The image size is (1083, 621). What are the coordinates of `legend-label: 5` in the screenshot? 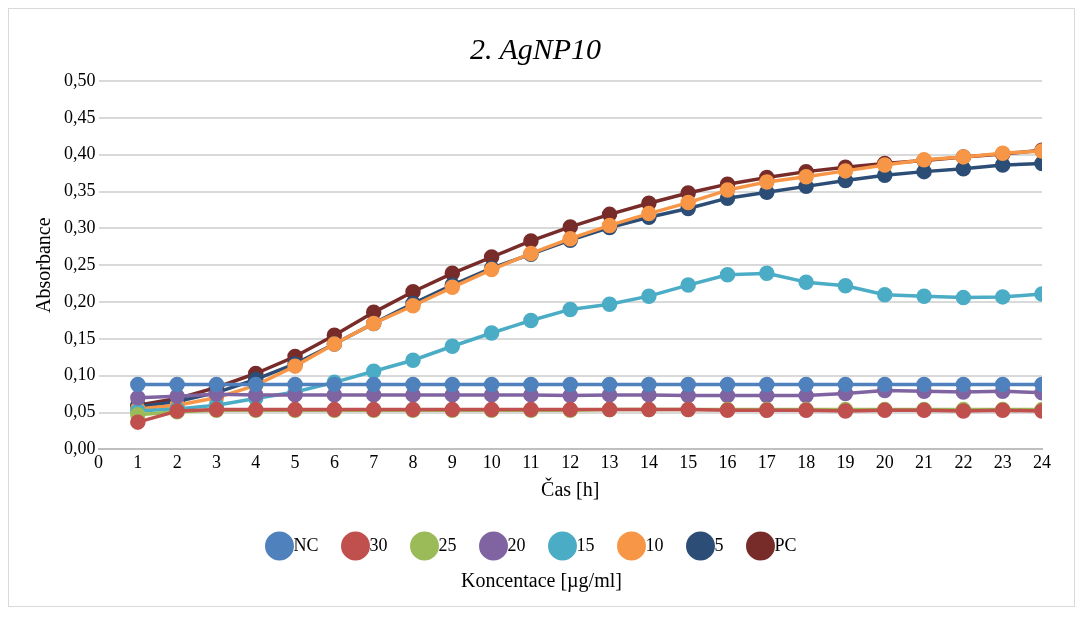 It's located at (719, 544).